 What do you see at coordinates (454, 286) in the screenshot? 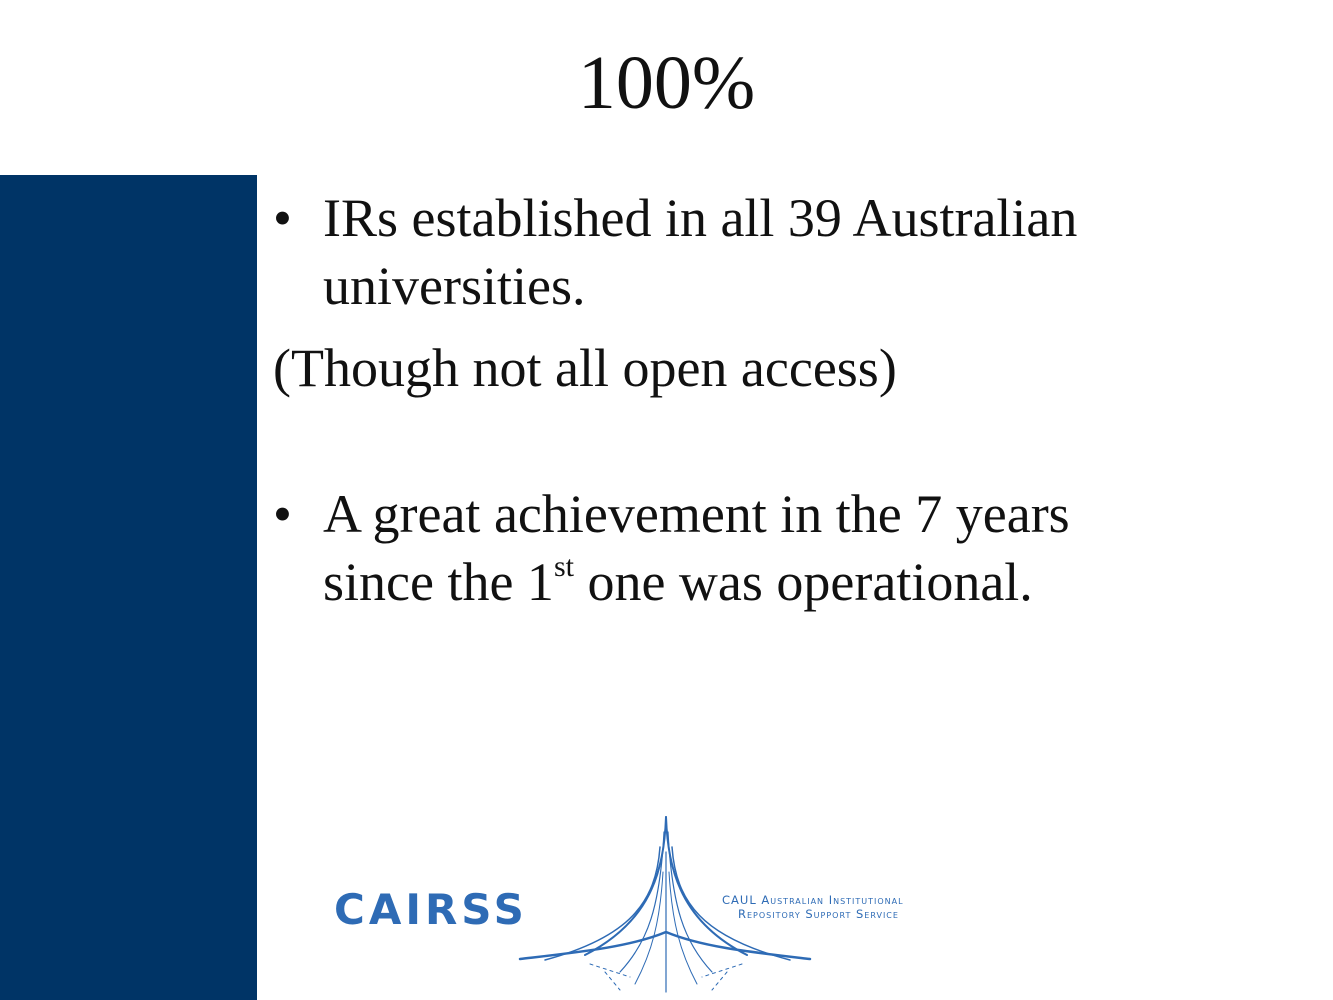
I see `bullet-text-line: universities.` at bounding box center [454, 286].